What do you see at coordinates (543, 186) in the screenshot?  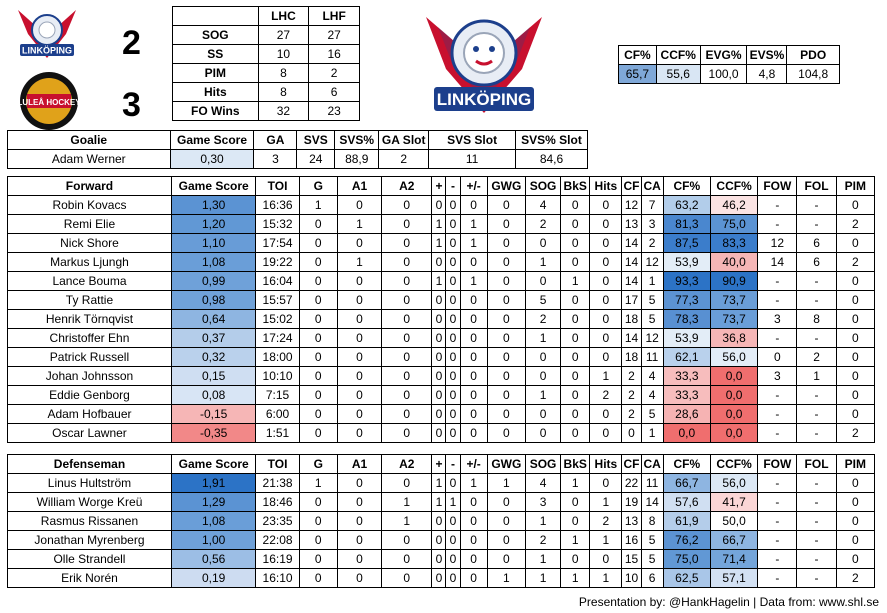 I see `forwards-header-sog: SOG` at bounding box center [543, 186].